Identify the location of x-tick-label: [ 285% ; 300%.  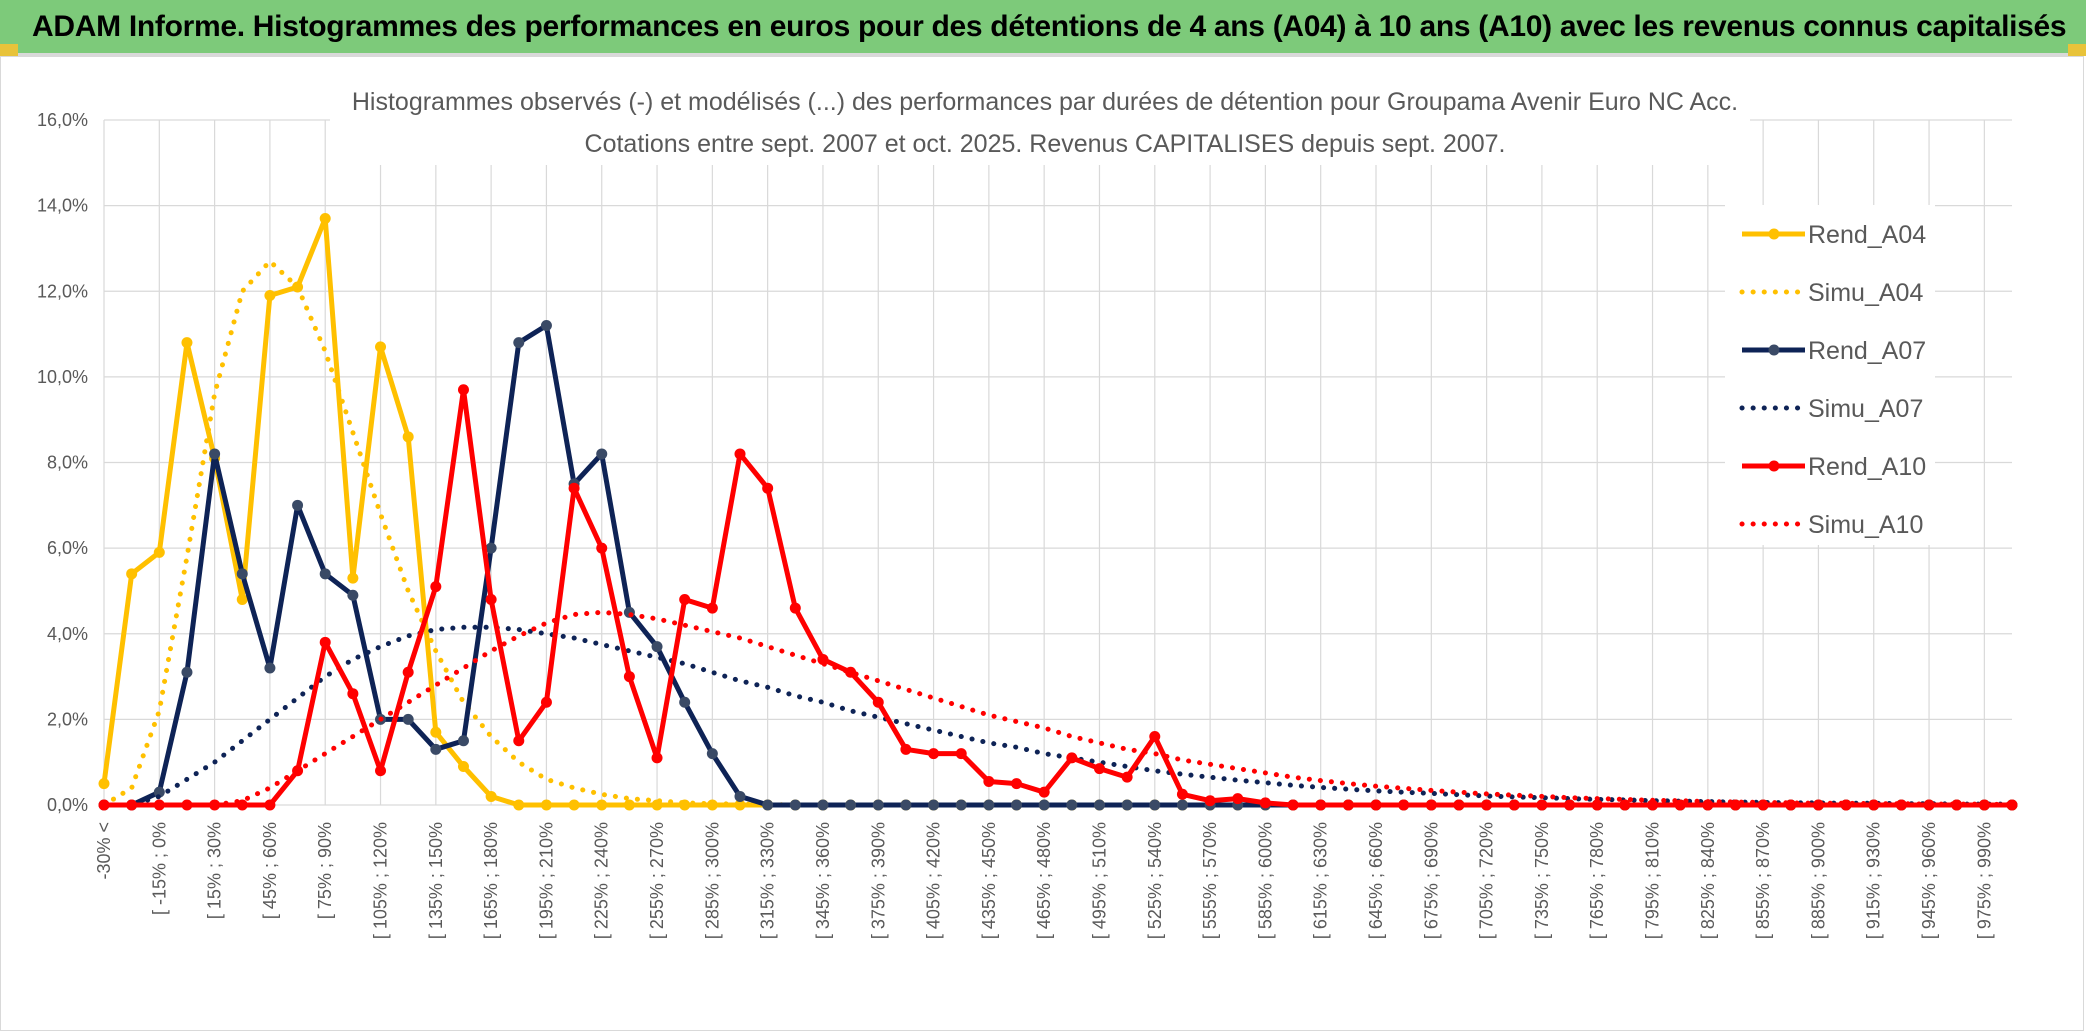
(712, 880).